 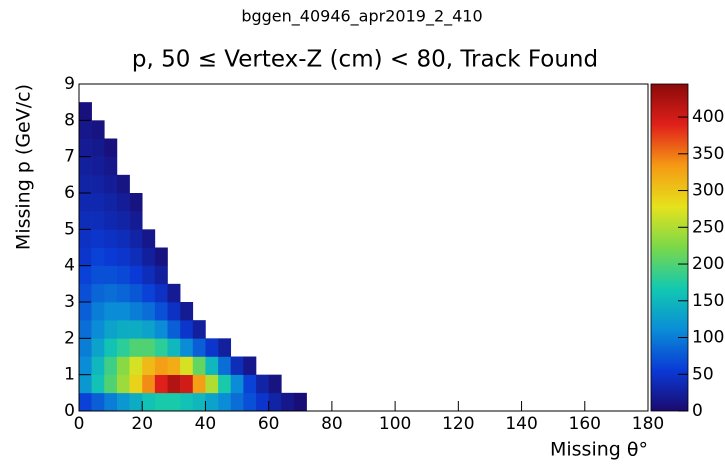 I want to click on y-tick-label: 1, so click(x=69, y=375).